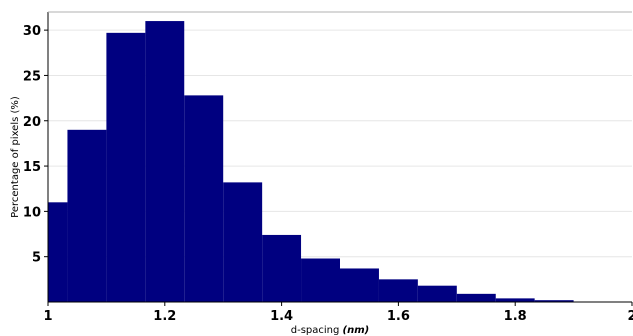 The height and width of the screenshot is (336, 633). What do you see at coordinates (36, 258) in the screenshot?
I see `y-tick-label: 5` at bounding box center [36, 258].